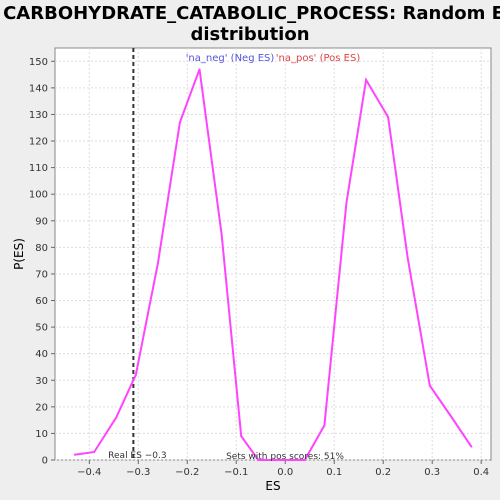 Image resolution: width=500 pixels, height=500 pixels. I want to click on y-tick-label: 0, so click(45, 461).